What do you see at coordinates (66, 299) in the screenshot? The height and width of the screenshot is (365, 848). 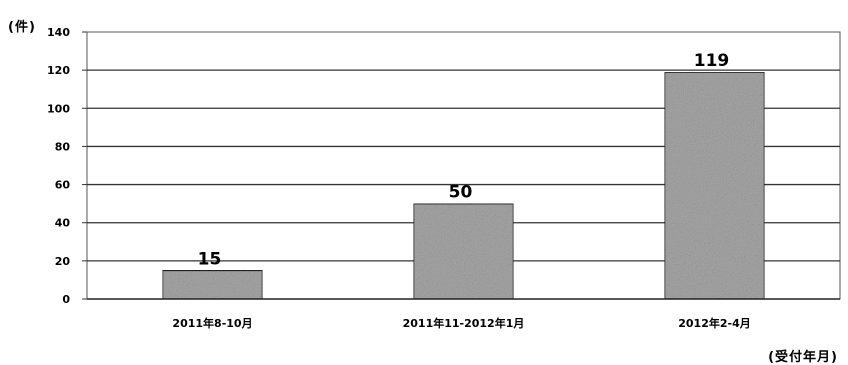 I see `y-tick-label: 0` at bounding box center [66, 299].